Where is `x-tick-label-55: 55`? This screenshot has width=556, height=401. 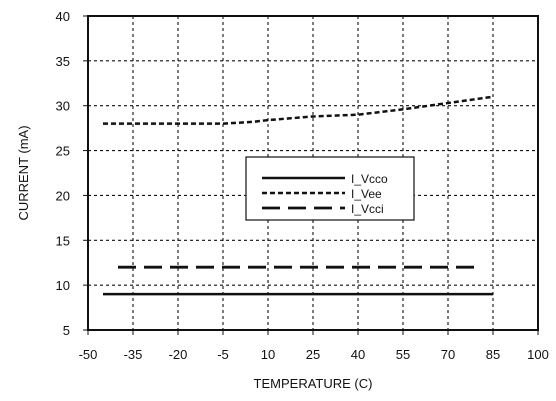 x-tick-label-55: 55 is located at coordinates (403, 354).